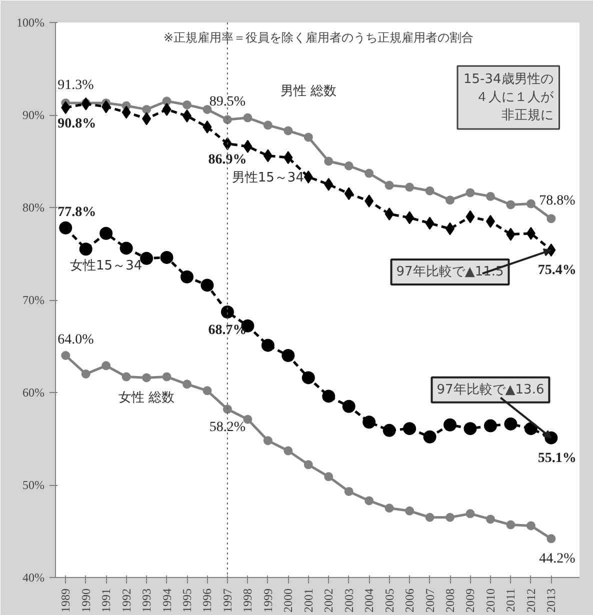 The height and width of the screenshot is (615, 593). Describe the element at coordinates (511, 600) in the screenshot. I see `x-tick-label: 2011` at that location.